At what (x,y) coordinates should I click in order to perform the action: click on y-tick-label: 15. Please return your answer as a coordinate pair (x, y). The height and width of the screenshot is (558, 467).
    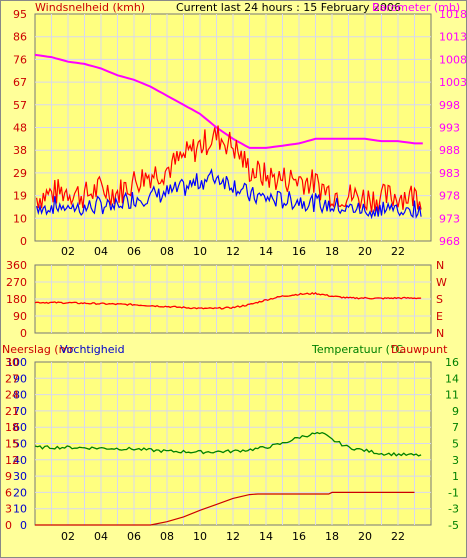
    Looking at the image, I should click on (12, 444).